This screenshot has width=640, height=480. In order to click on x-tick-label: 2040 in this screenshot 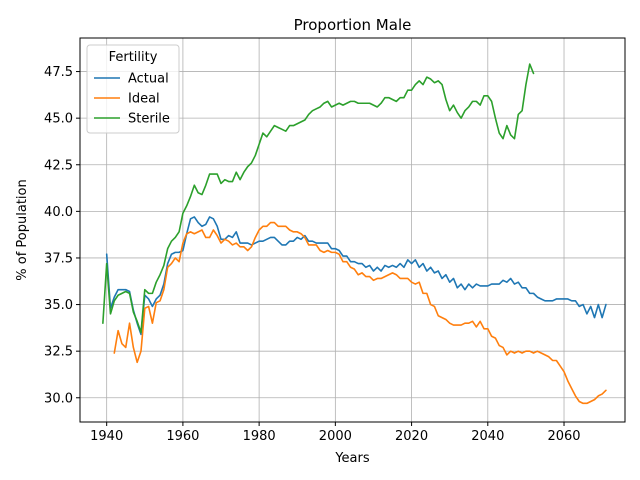, I will do `click(487, 436)`.